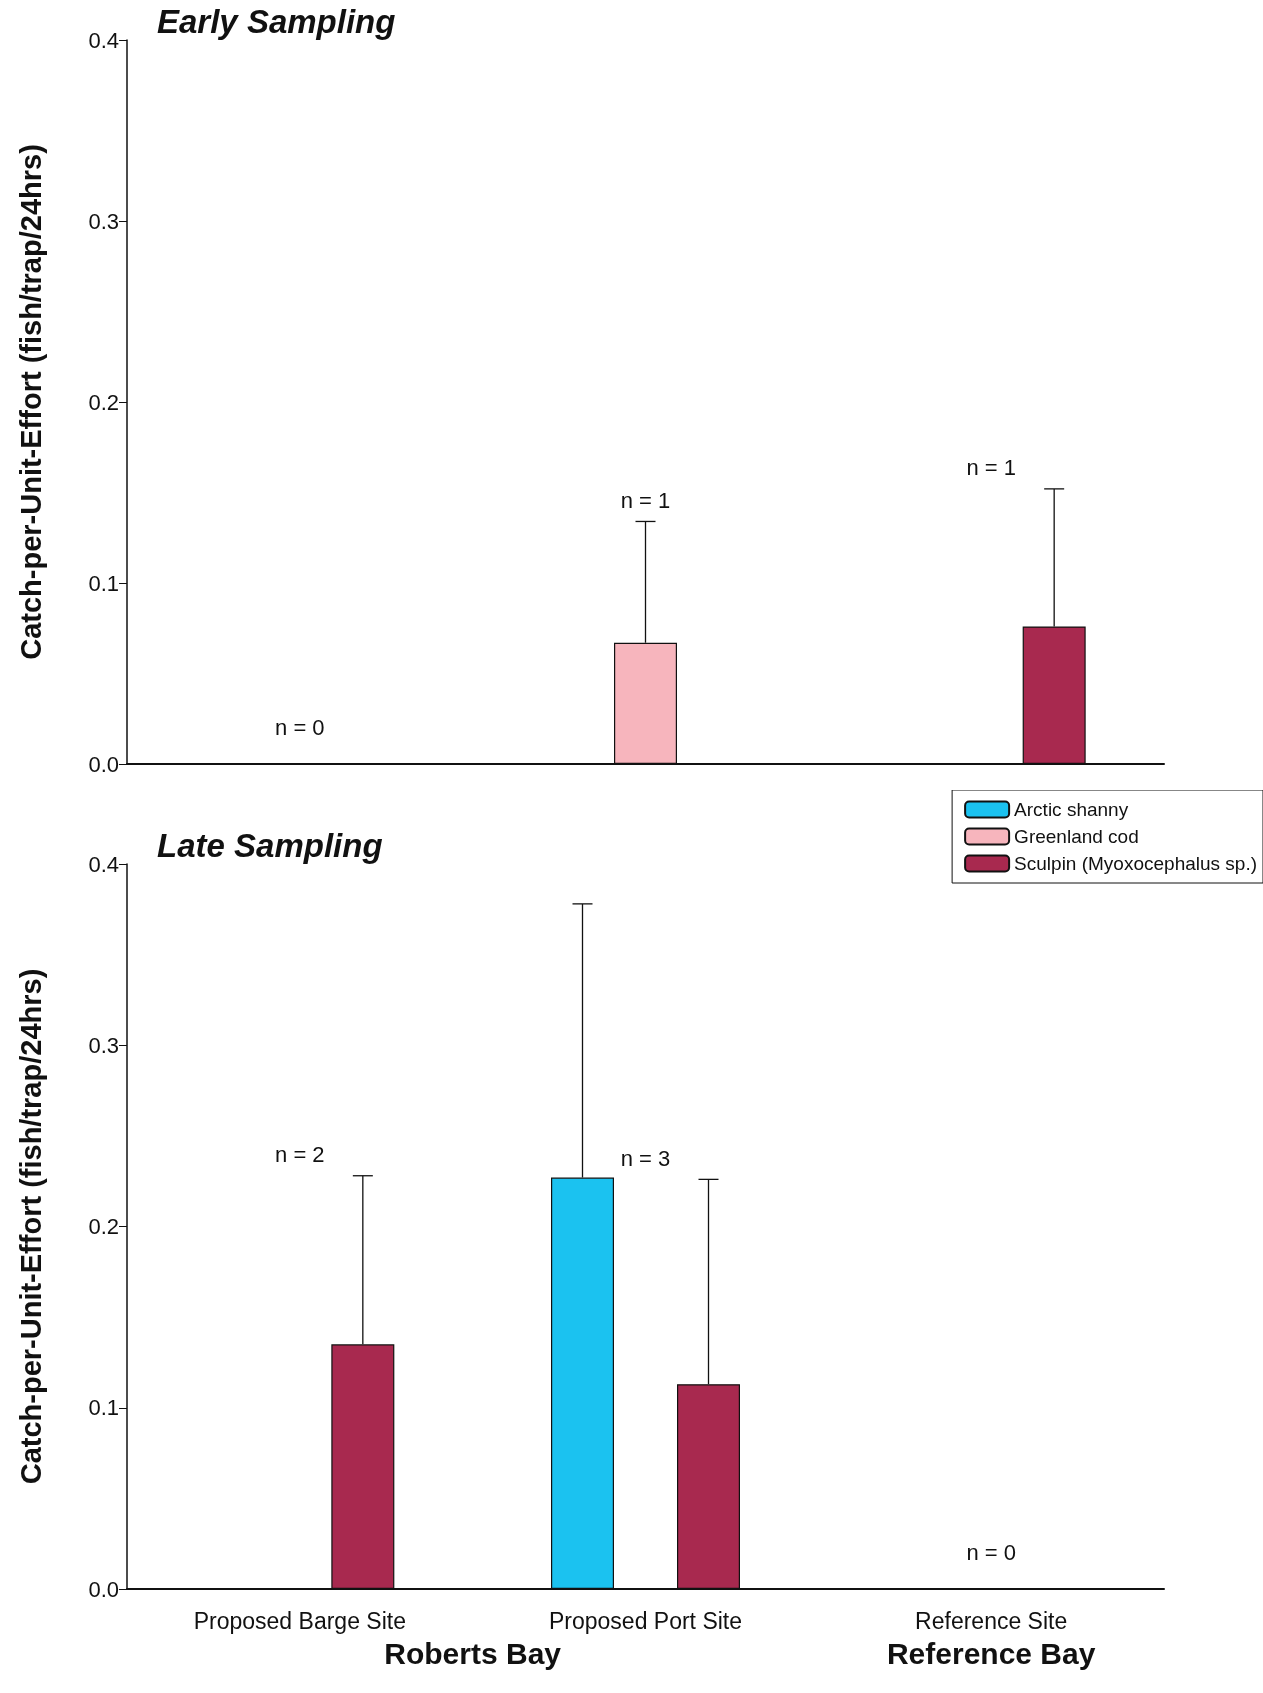 The height and width of the screenshot is (1693, 1263). Describe the element at coordinates (991, 1620) in the screenshot. I see `x-tick-label: Reference Site` at that location.